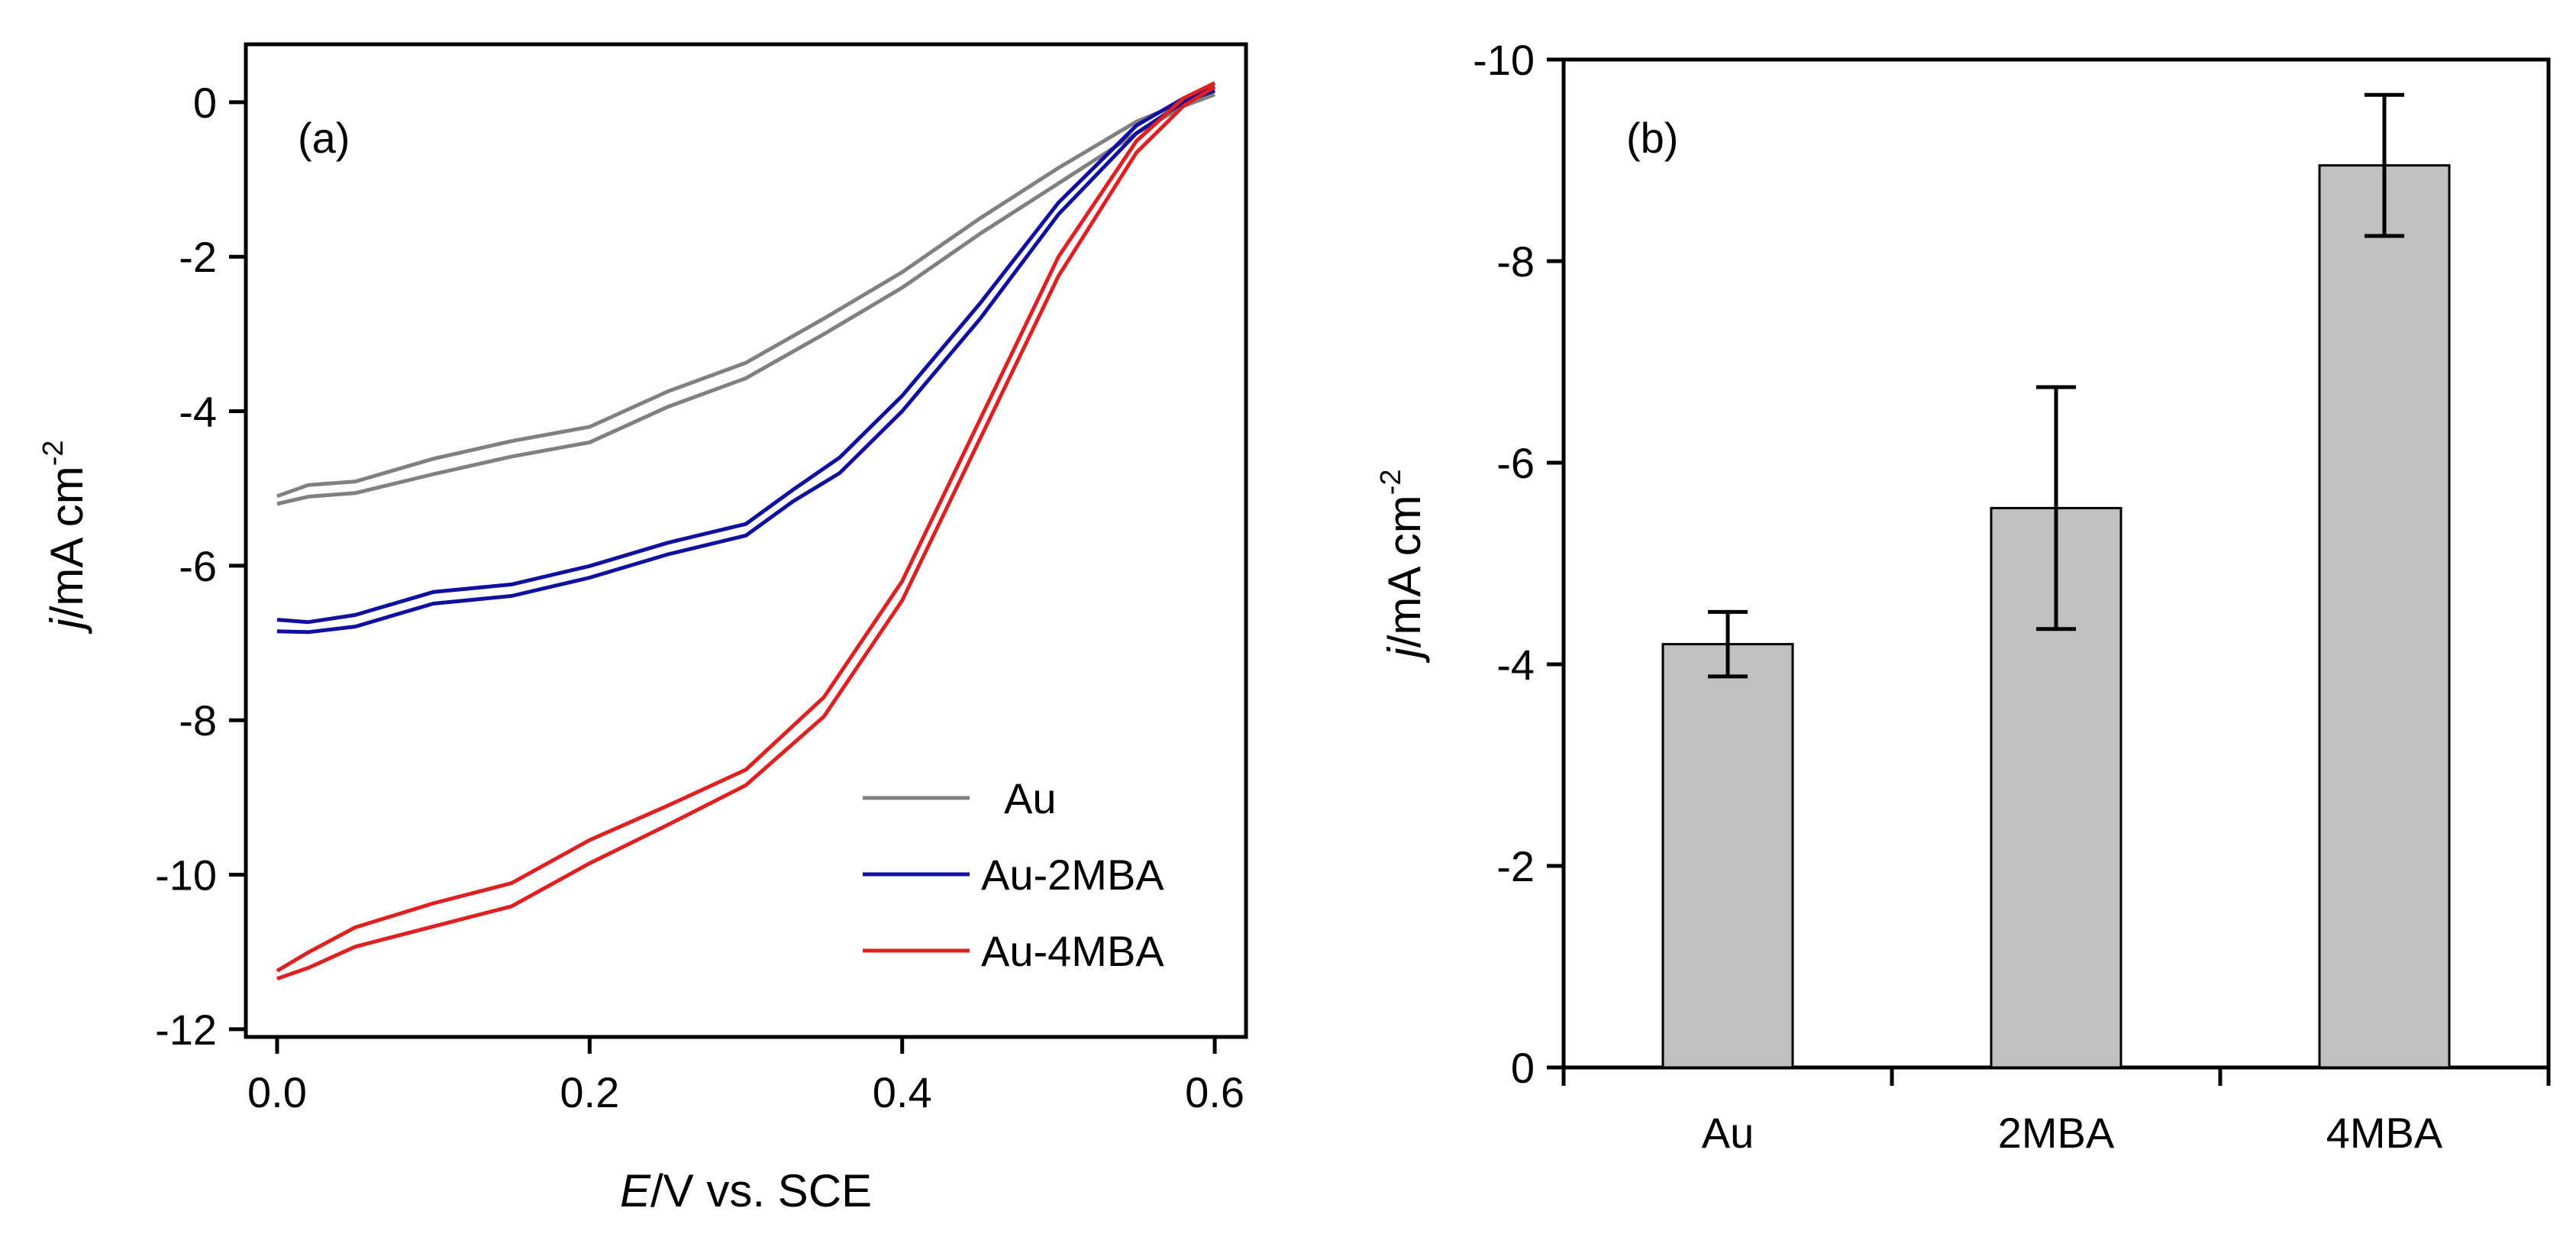 This screenshot has width=2576, height=1237. I want to click on x-tick-label-au: Au, so click(1728, 1133).